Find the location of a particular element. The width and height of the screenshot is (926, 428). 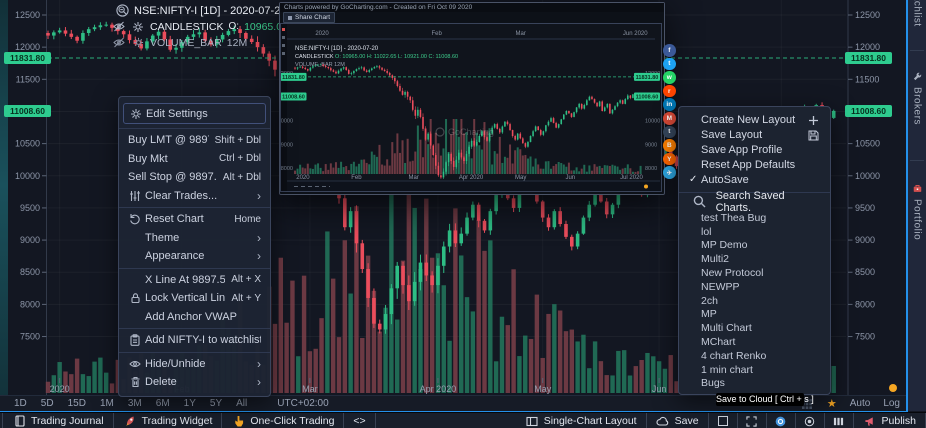

trading-journal-button: Trading Journal is located at coordinates (58, 420).